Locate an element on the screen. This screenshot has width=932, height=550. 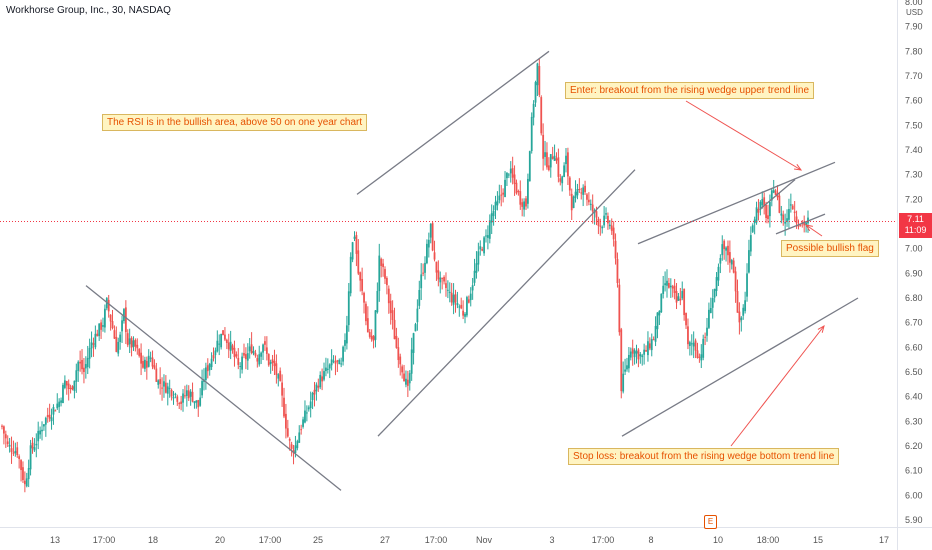
arrow-head is located at coordinates (821, 328).